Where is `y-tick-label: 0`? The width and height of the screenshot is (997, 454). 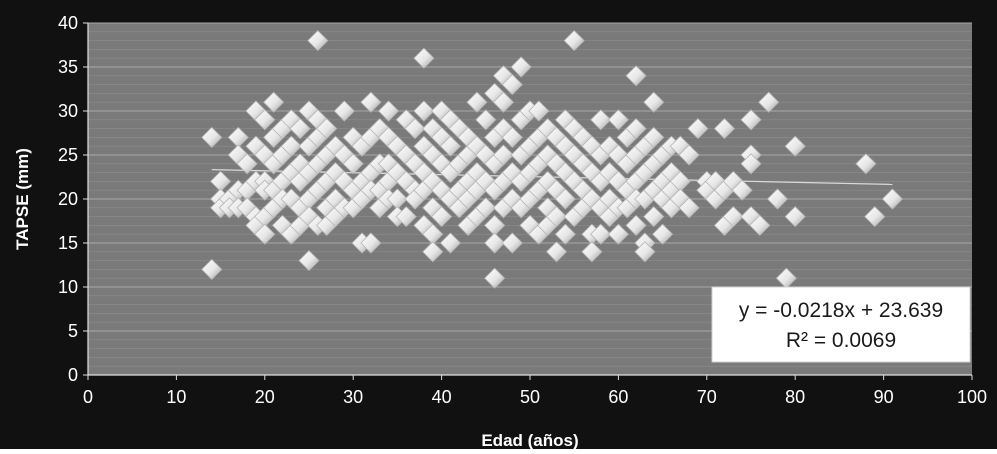
y-tick-label: 0 is located at coordinates (73, 375).